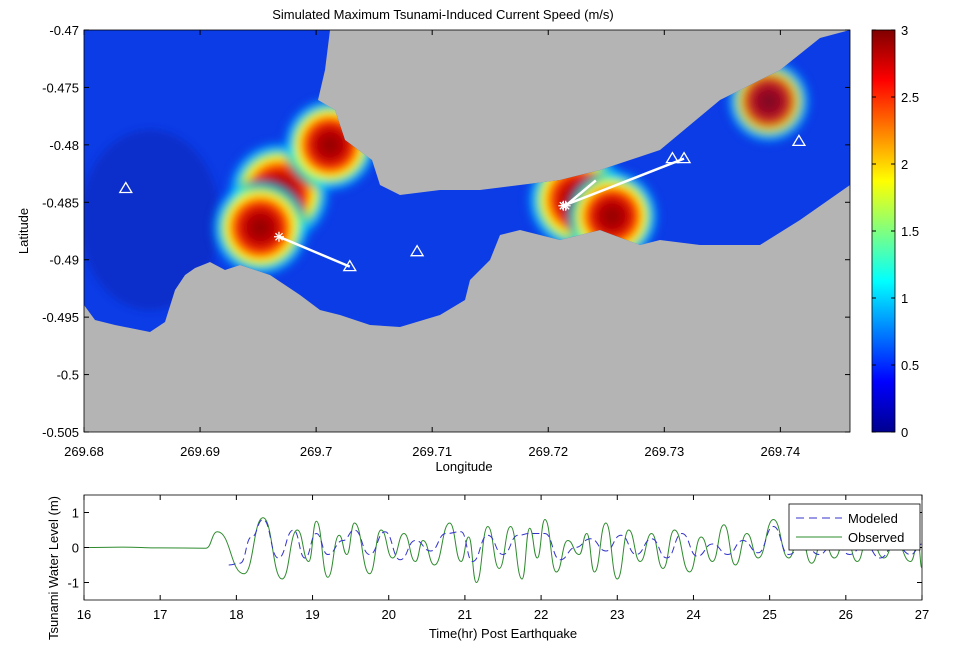 The image size is (972, 661). What do you see at coordinates (910, 365) in the screenshot?
I see `colorbar-tick-label: 0.5` at bounding box center [910, 365].